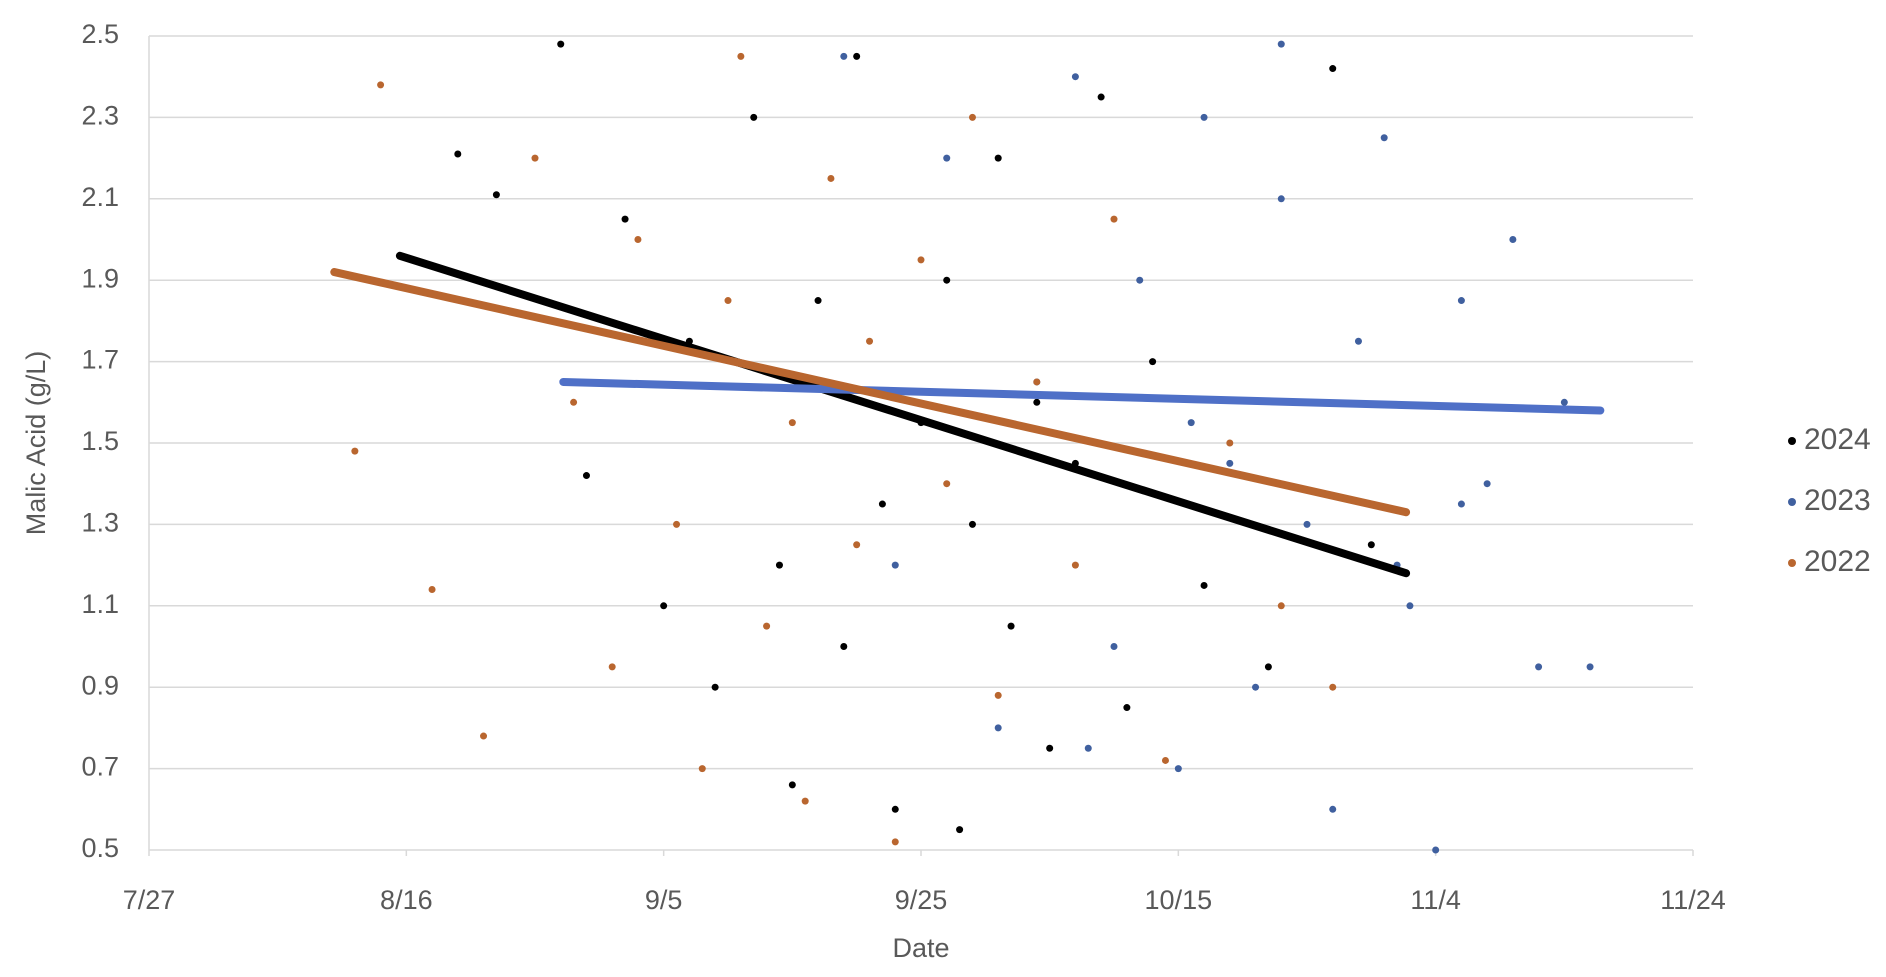 Image resolution: width=1886 pixels, height=977 pixels. Describe the element at coordinates (36, 443) in the screenshot. I see `y-axis-label: Malic Acid (g/L)` at that location.